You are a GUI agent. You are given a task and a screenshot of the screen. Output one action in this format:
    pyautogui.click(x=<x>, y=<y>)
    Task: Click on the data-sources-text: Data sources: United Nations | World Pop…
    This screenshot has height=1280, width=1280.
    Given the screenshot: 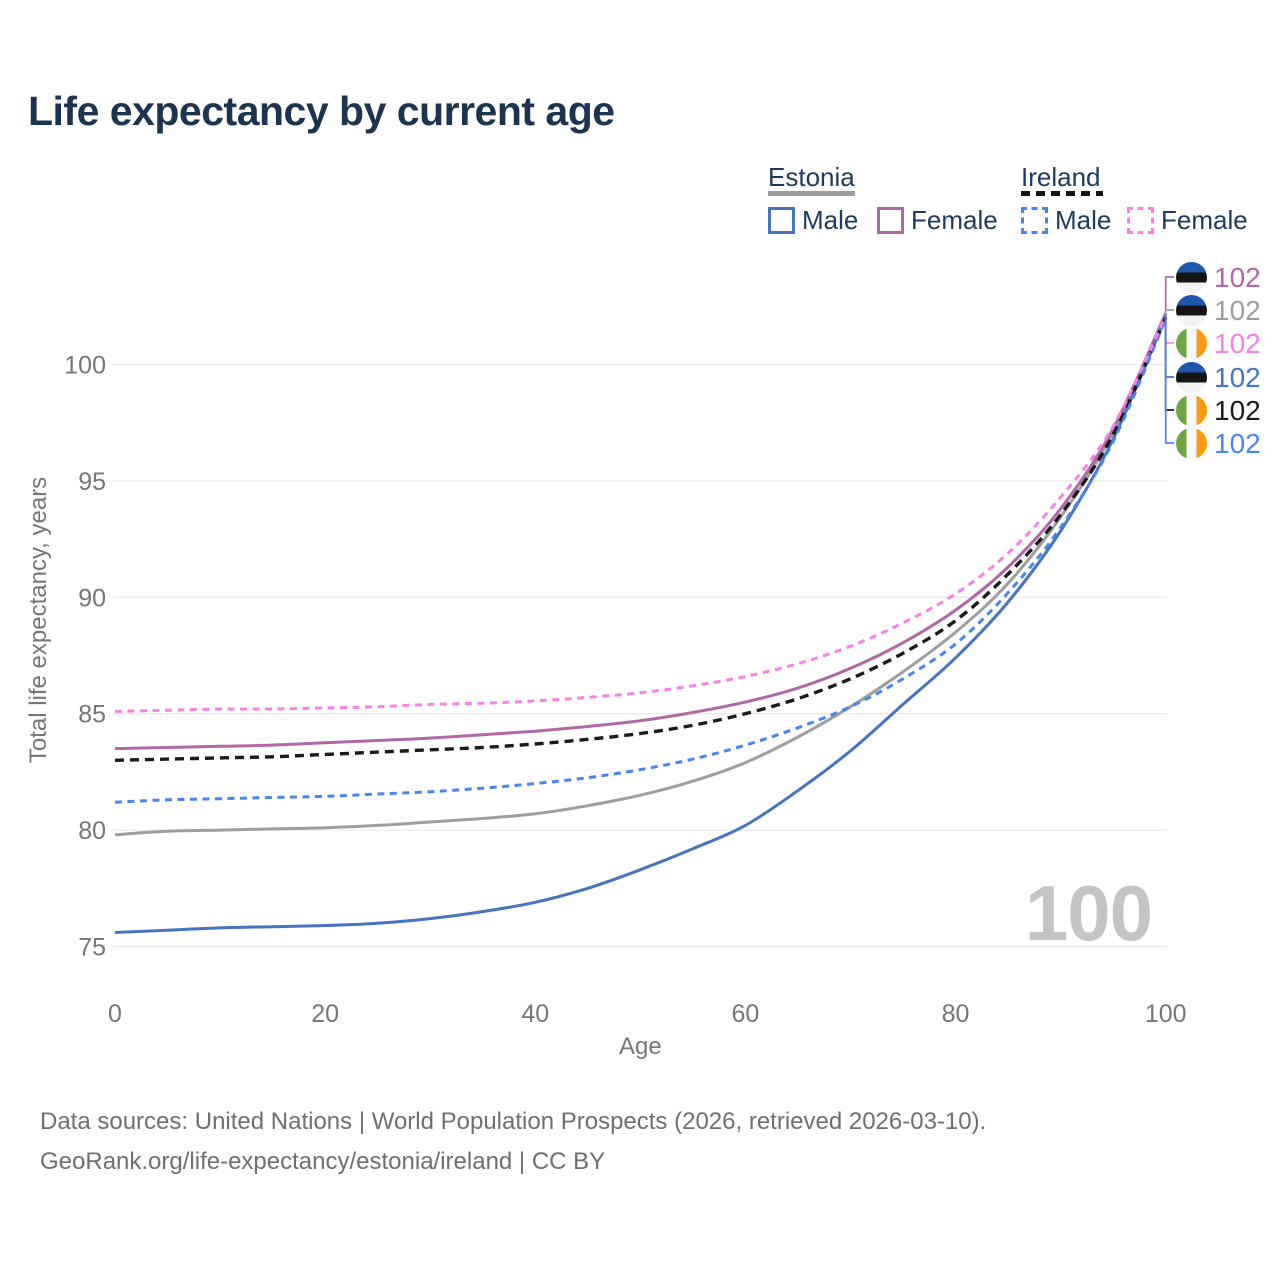 What is the action you would take?
    pyautogui.click(x=513, y=1121)
    